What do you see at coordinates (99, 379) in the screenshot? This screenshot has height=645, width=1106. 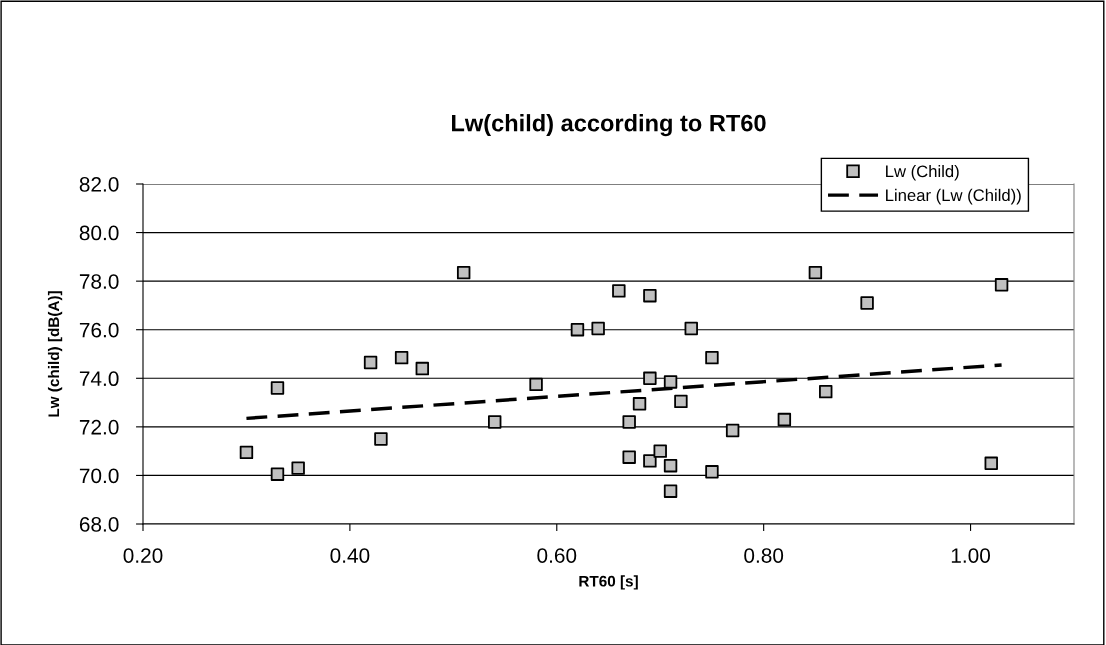 I see `y-tick-label: 74.0` at bounding box center [99, 379].